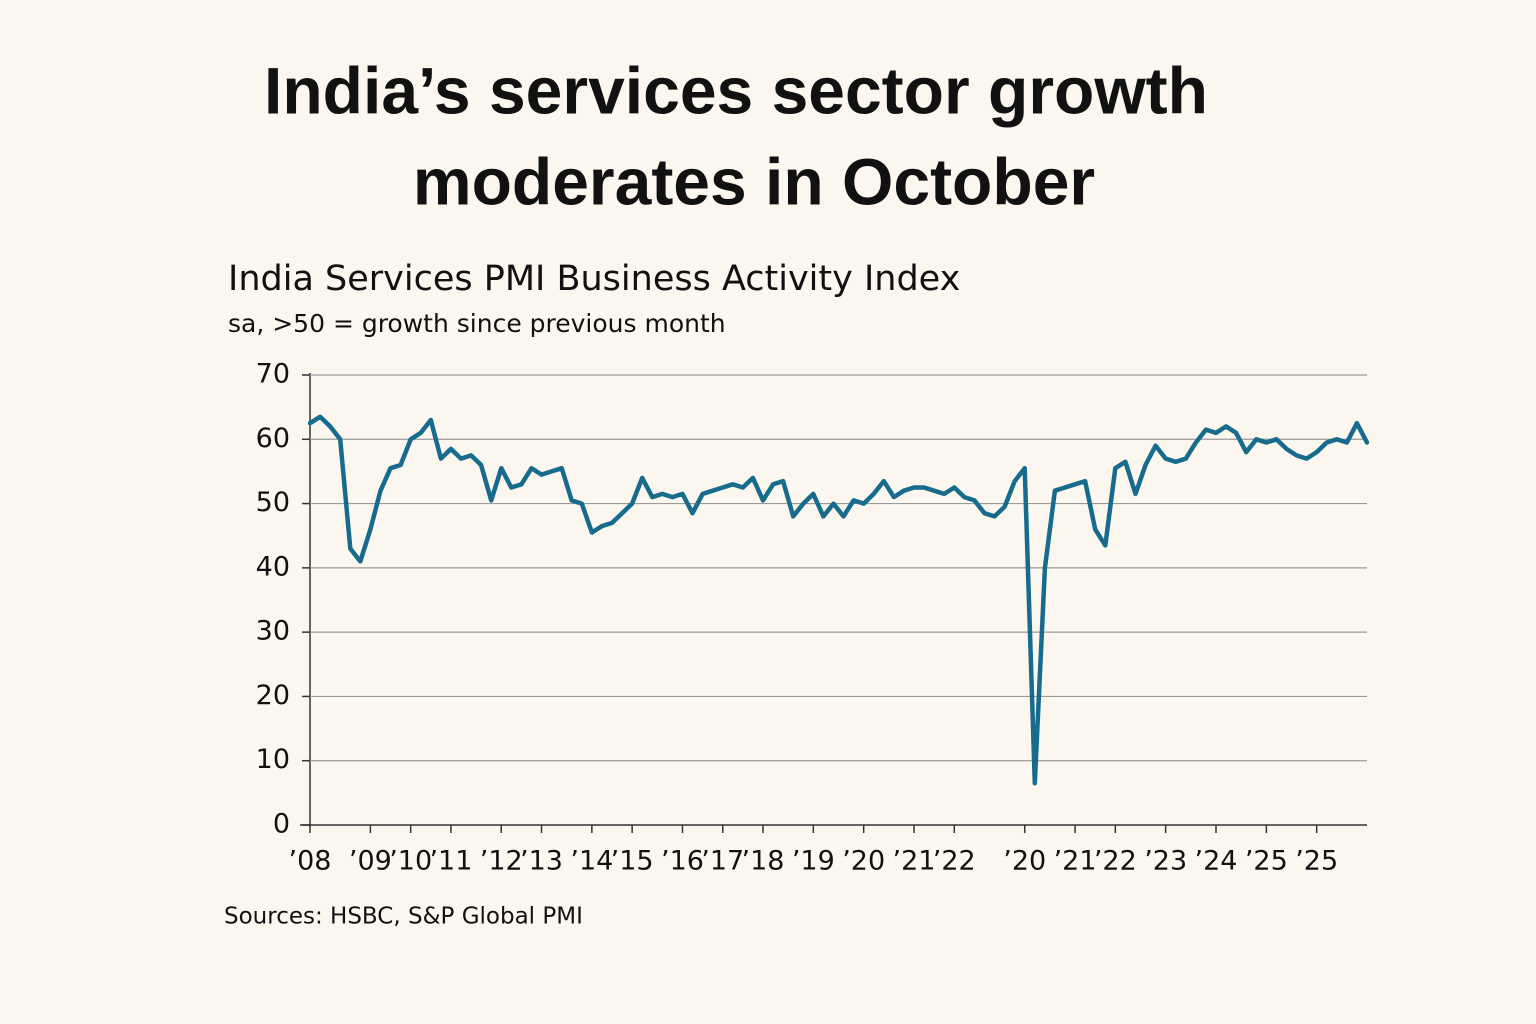 Image resolution: width=1536 pixels, height=1024 pixels. I want to click on x-tick-label: ’13, so click(541, 861).